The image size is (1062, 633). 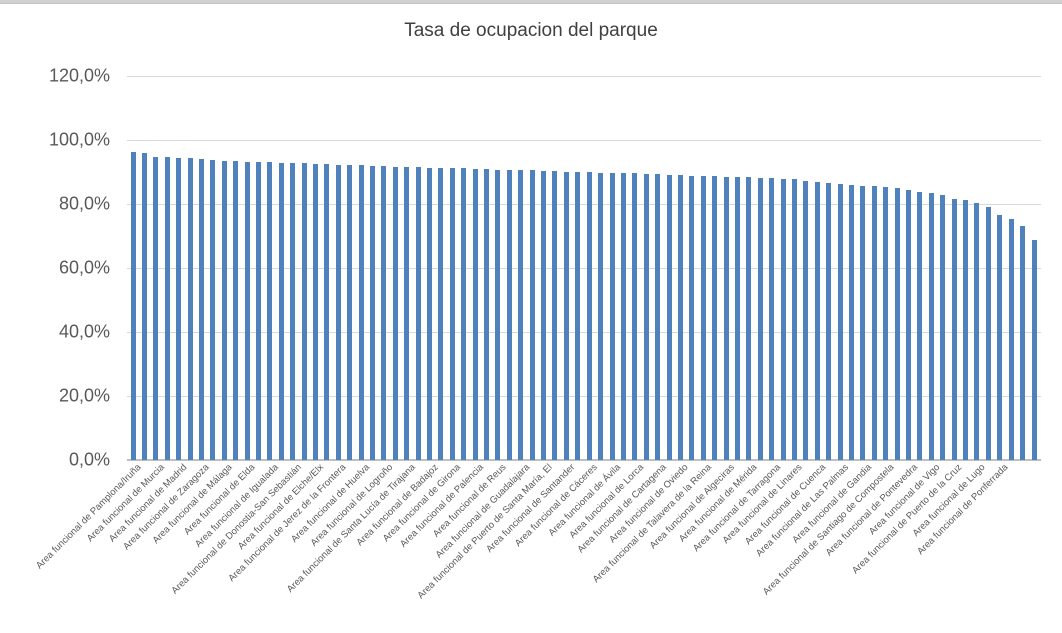 I want to click on y-tick-label: 20,0%, so click(x=84, y=395).